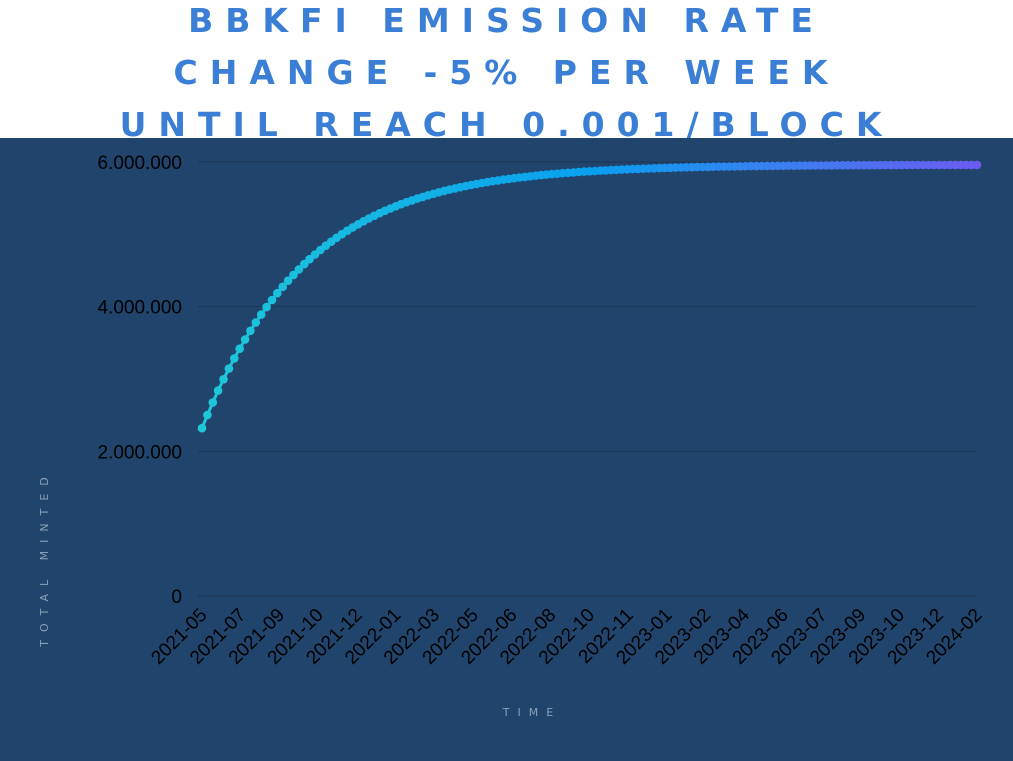 Image resolution: width=1013 pixels, height=761 pixels. I want to click on title-line-2: CHANGE -5% PER WEEK, so click(506, 72).